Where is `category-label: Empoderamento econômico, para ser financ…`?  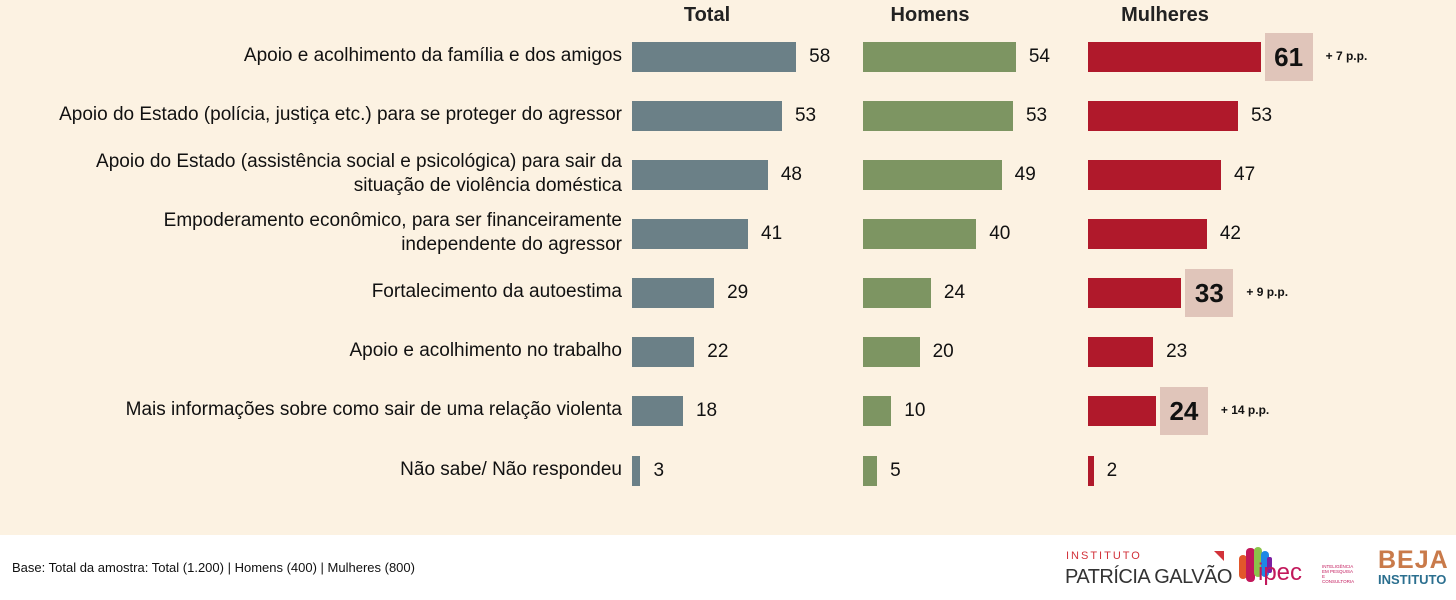
category-label: Empoderamento econômico, para ser financ… is located at coordinates (393, 233).